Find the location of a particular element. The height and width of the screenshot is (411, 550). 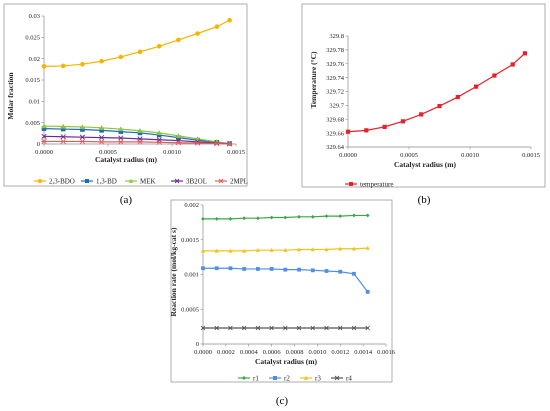

chart0-x-tick-label: 0.0005 is located at coordinates (108, 152).